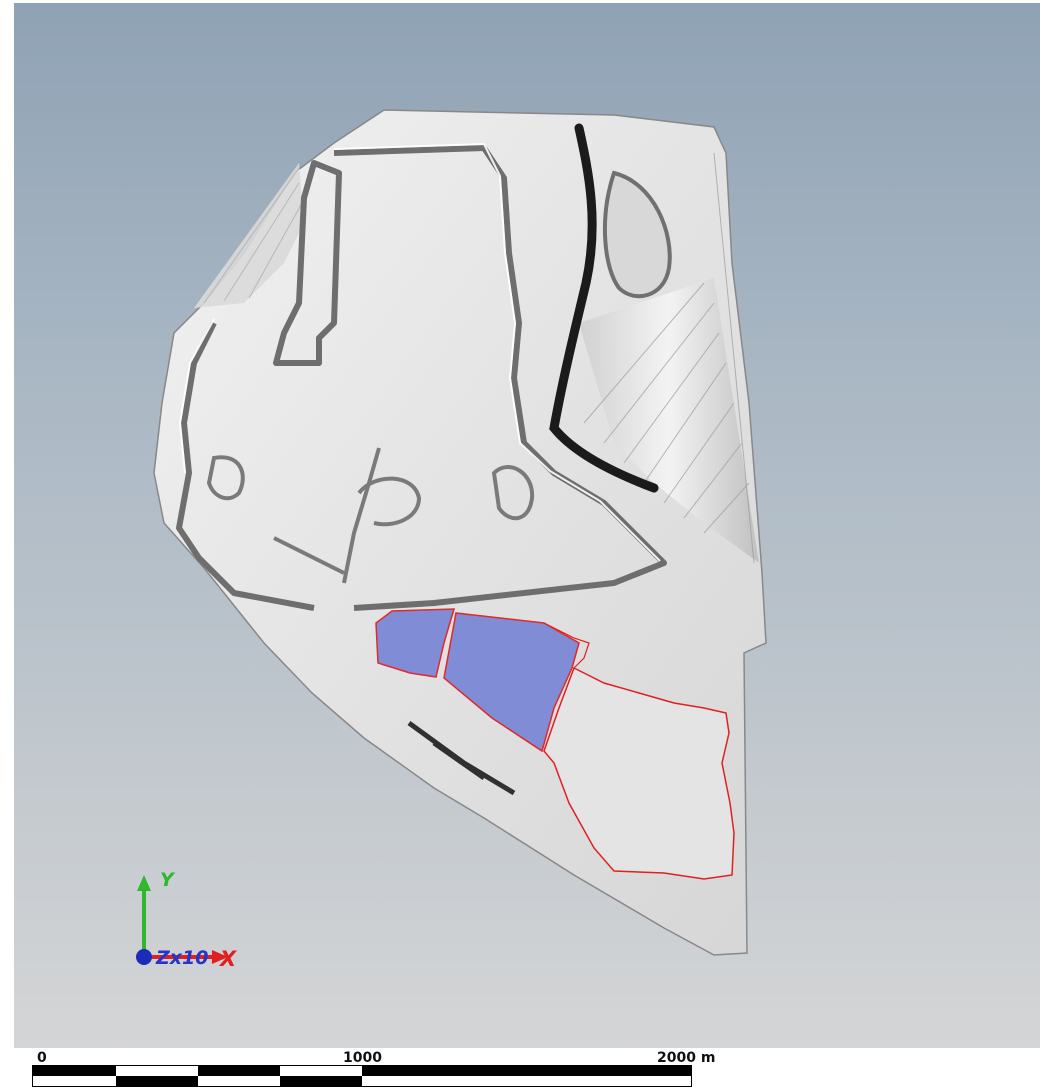 The image size is (1040, 1091). Describe the element at coordinates (362, 1058) in the screenshot. I see `scale-label-mid: 1000` at that location.